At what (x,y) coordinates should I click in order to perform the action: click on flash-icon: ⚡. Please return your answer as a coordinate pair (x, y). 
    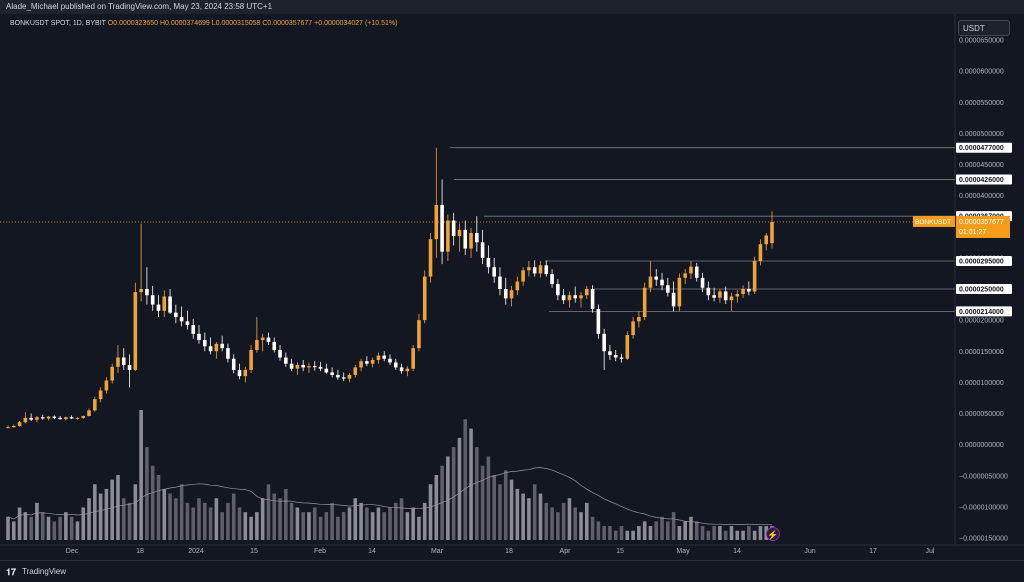
    Looking at the image, I should click on (773, 534).